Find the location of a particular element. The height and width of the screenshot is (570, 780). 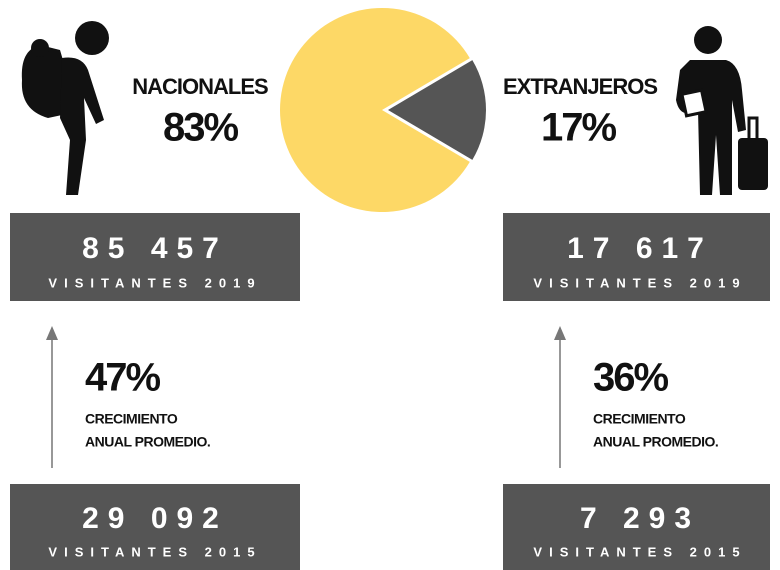

visitors: 85 457 is located at coordinates (155, 248).